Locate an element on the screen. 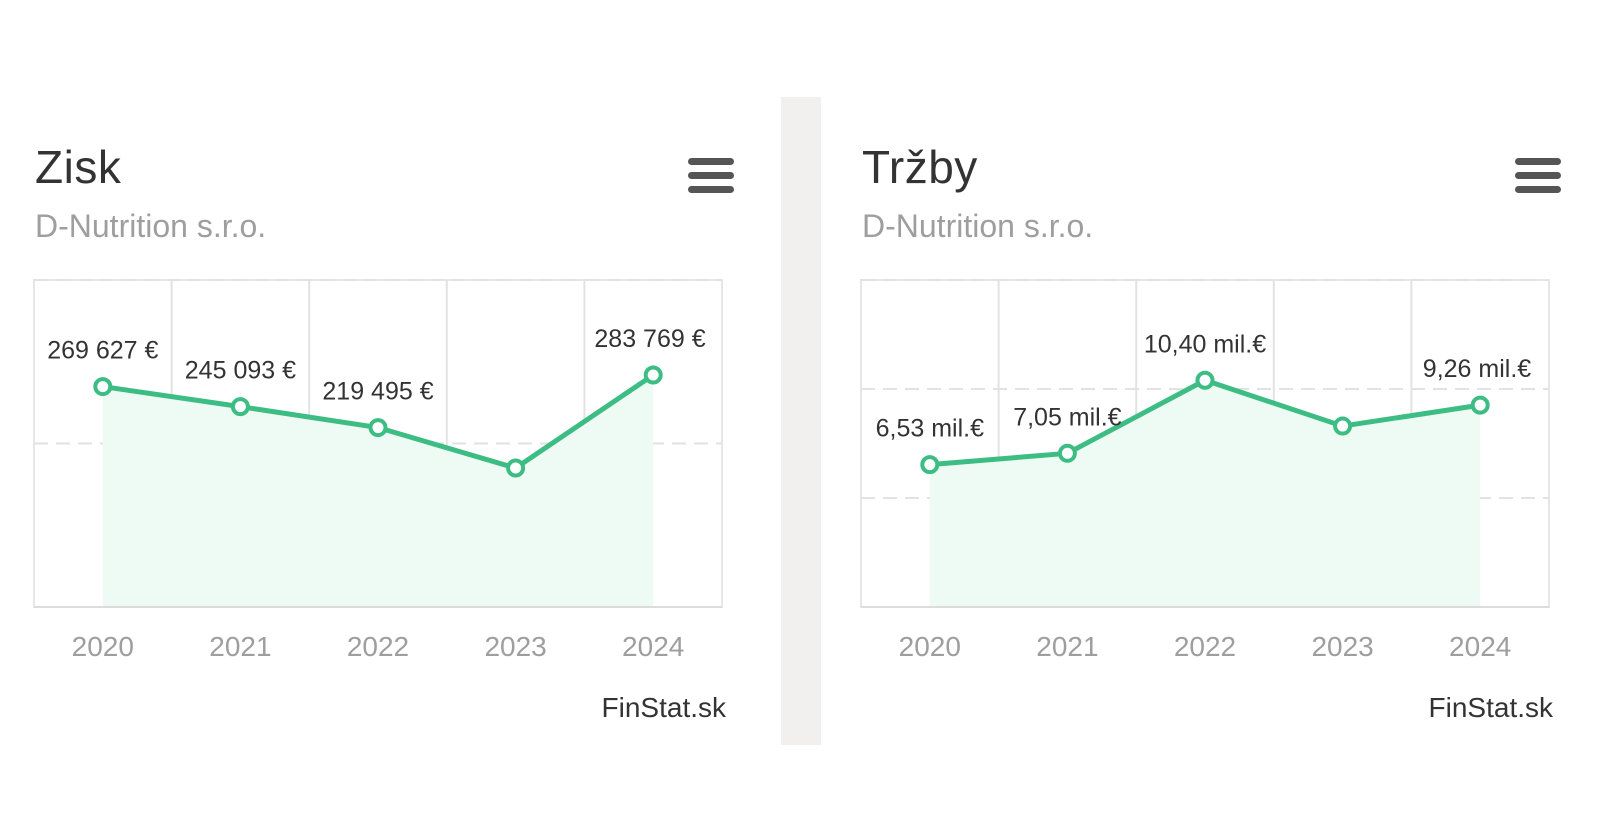 The width and height of the screenshot is (1600, 840). data-label: 9,26 mil.€ is located at coordinates (1477, 369).